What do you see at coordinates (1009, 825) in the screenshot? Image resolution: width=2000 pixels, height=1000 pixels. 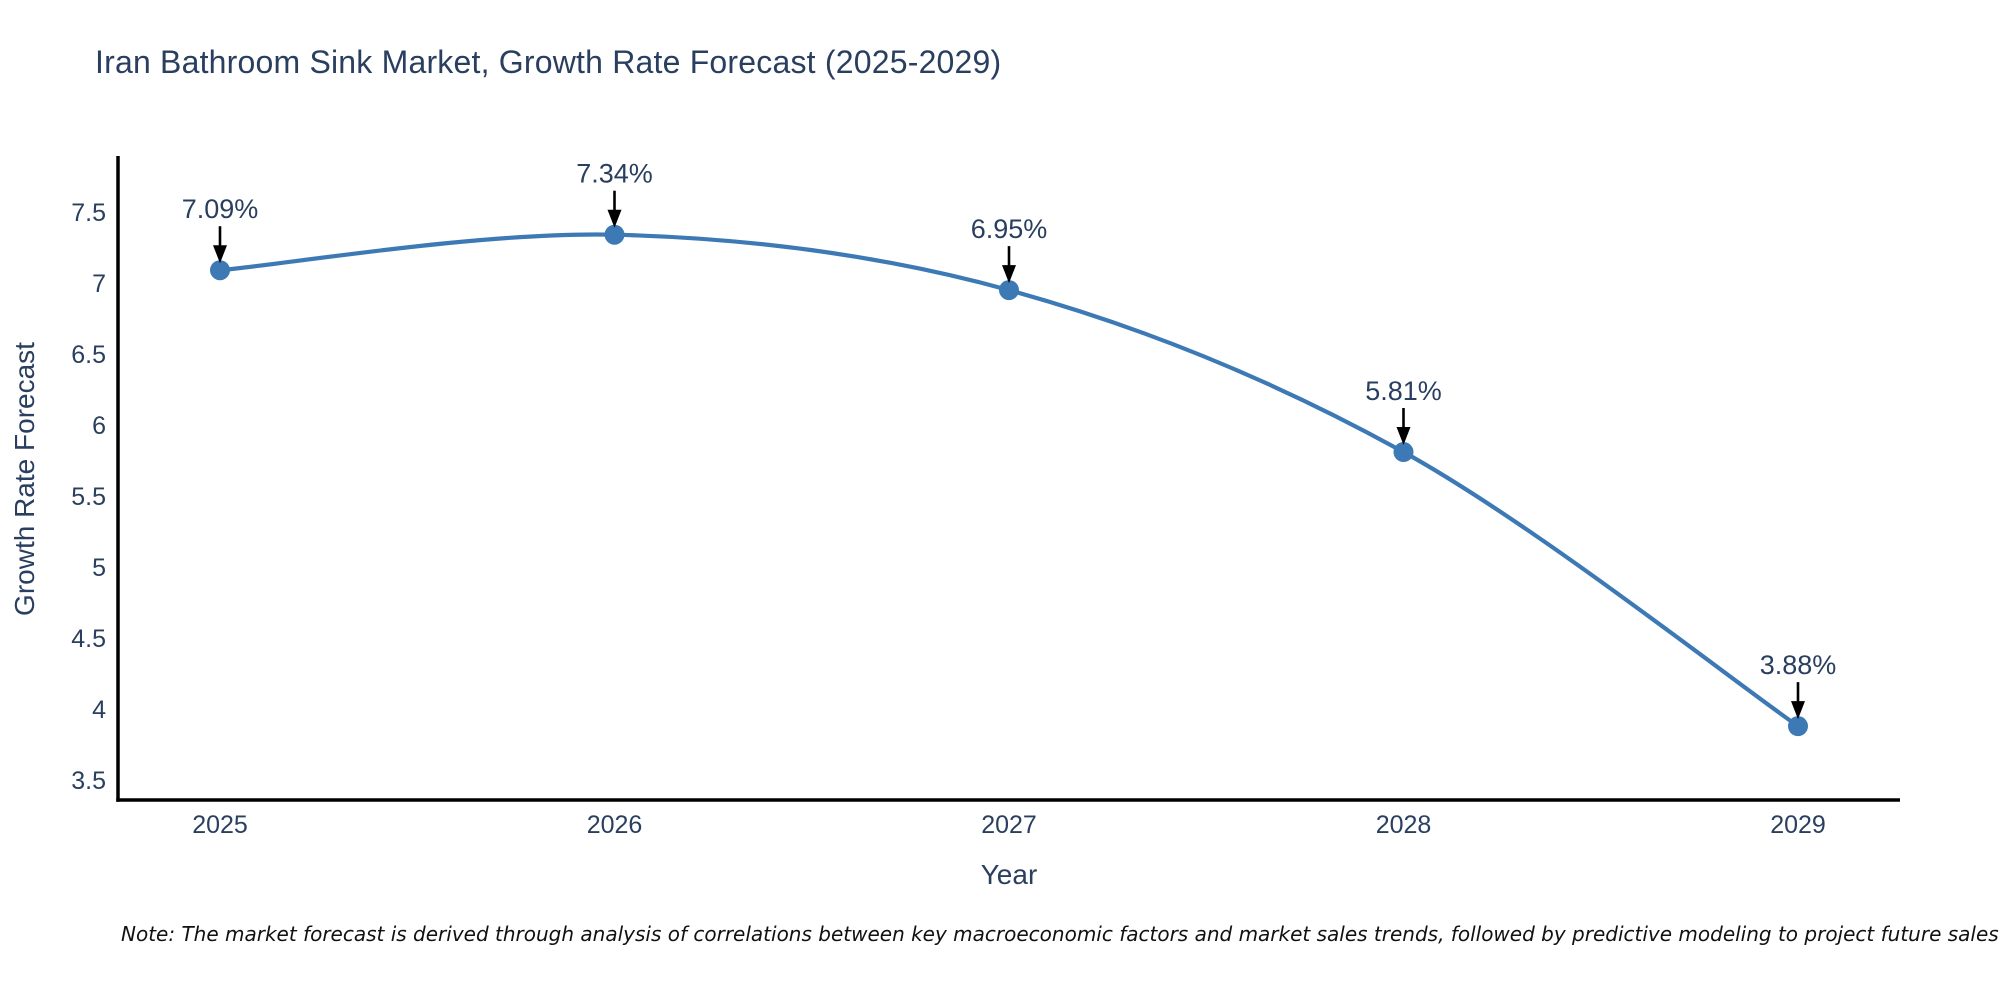 I see `x-tick-label: 2027` at bounding box center [1009, 825].